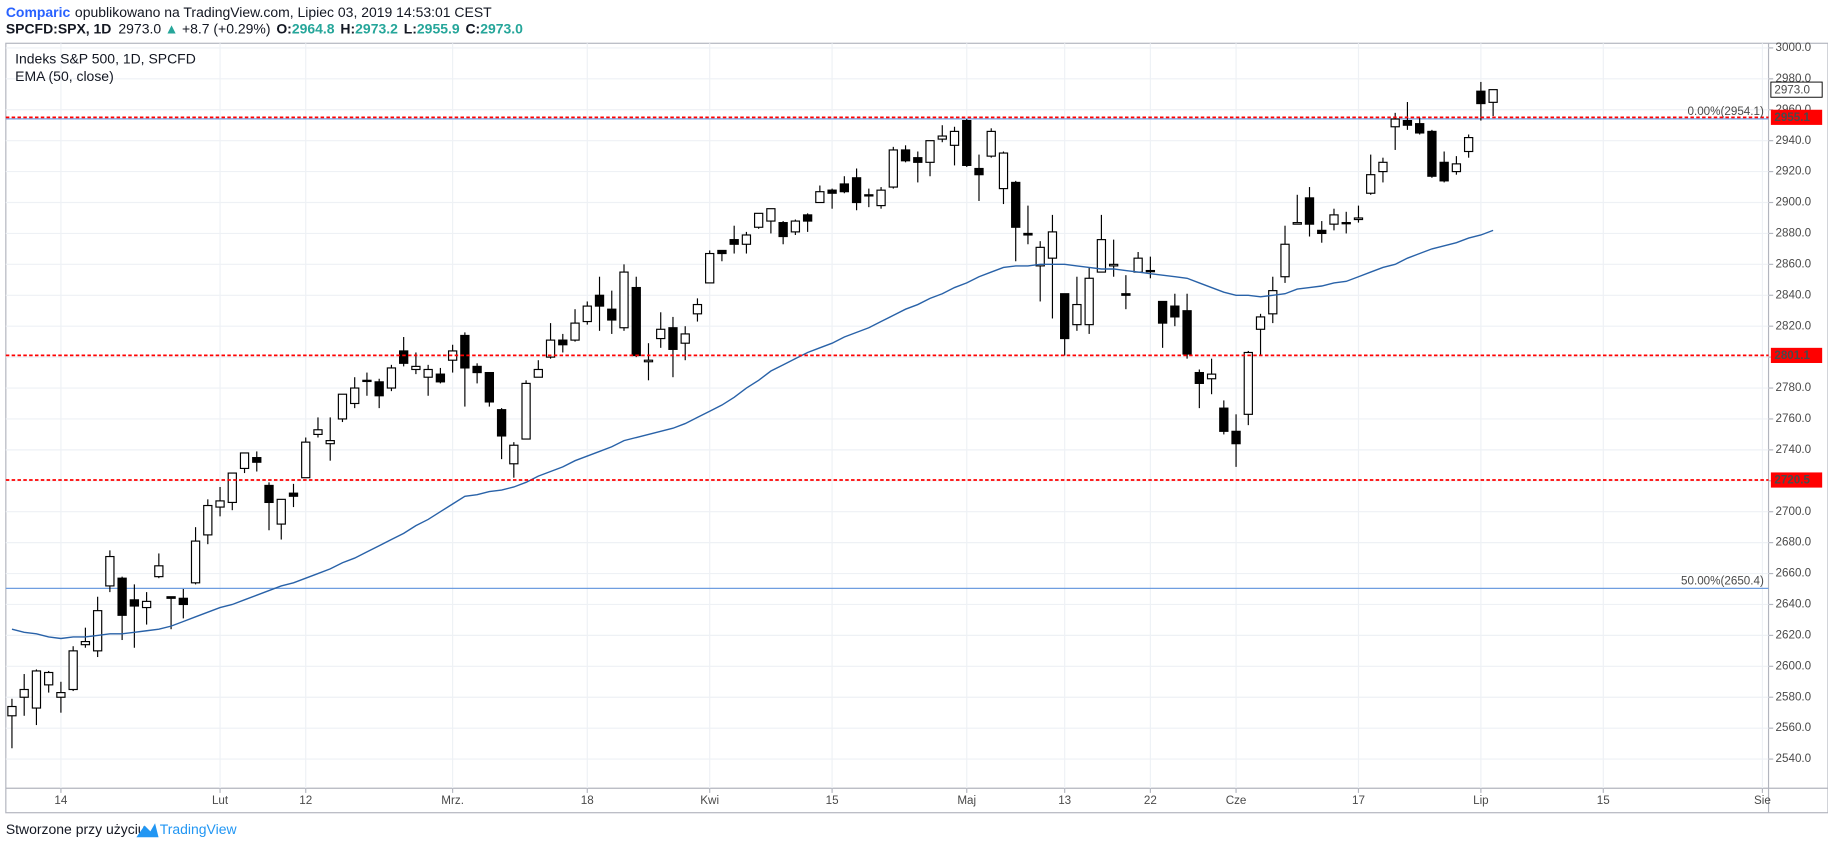 The height and width of the screenshot is (849, 1828). Describe the element at coordinates (1794, 727) in the screenshot. I see `y-tick-label: 2560.0` at that location.